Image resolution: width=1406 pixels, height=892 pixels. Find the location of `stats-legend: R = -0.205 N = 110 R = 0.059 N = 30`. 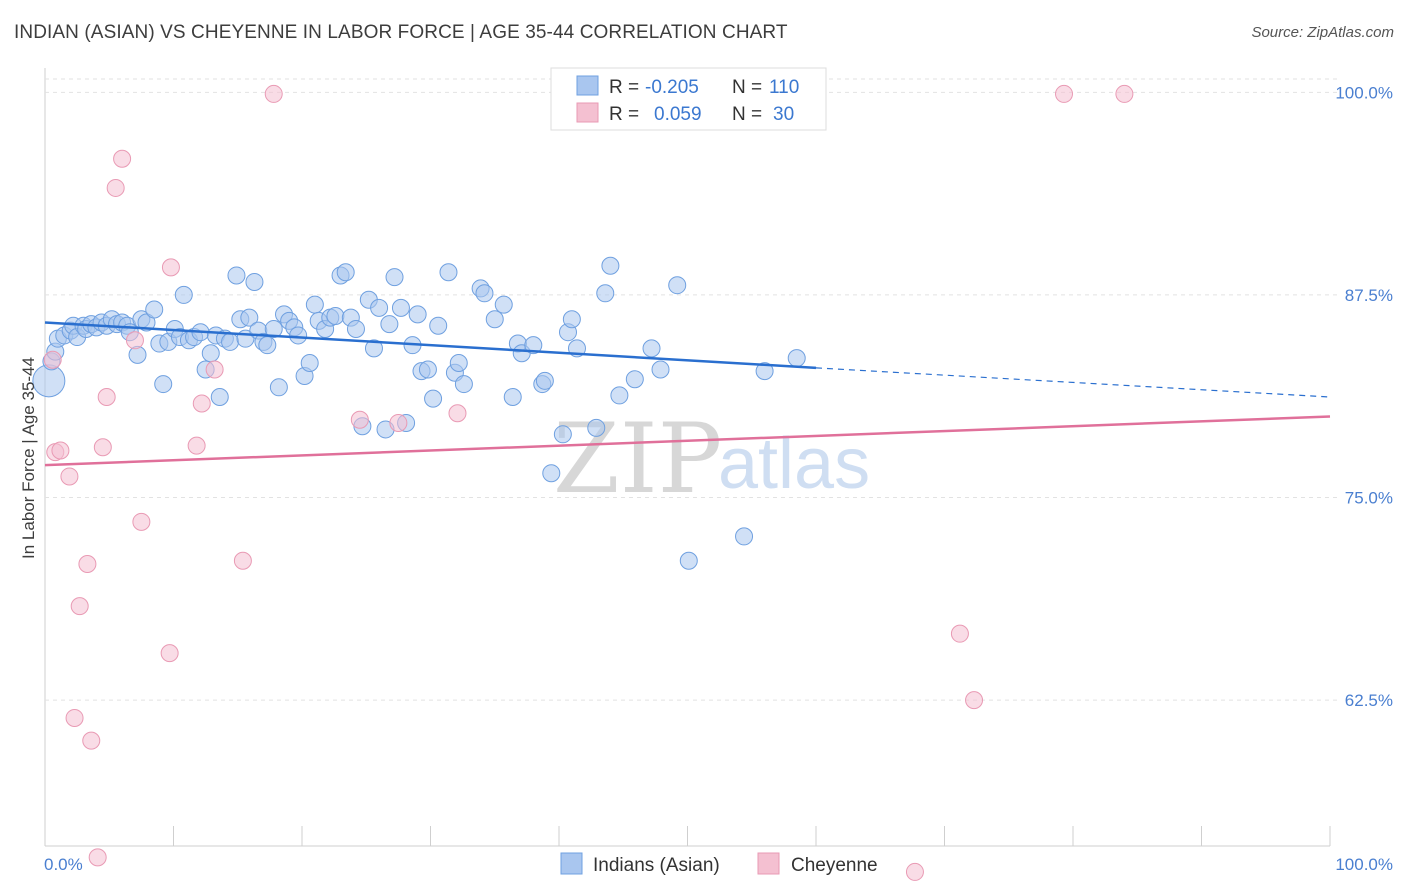

stats-legend: R = -0.205 N = 110 R = 0.059 N = 30 is located at coordinates (688, 99).